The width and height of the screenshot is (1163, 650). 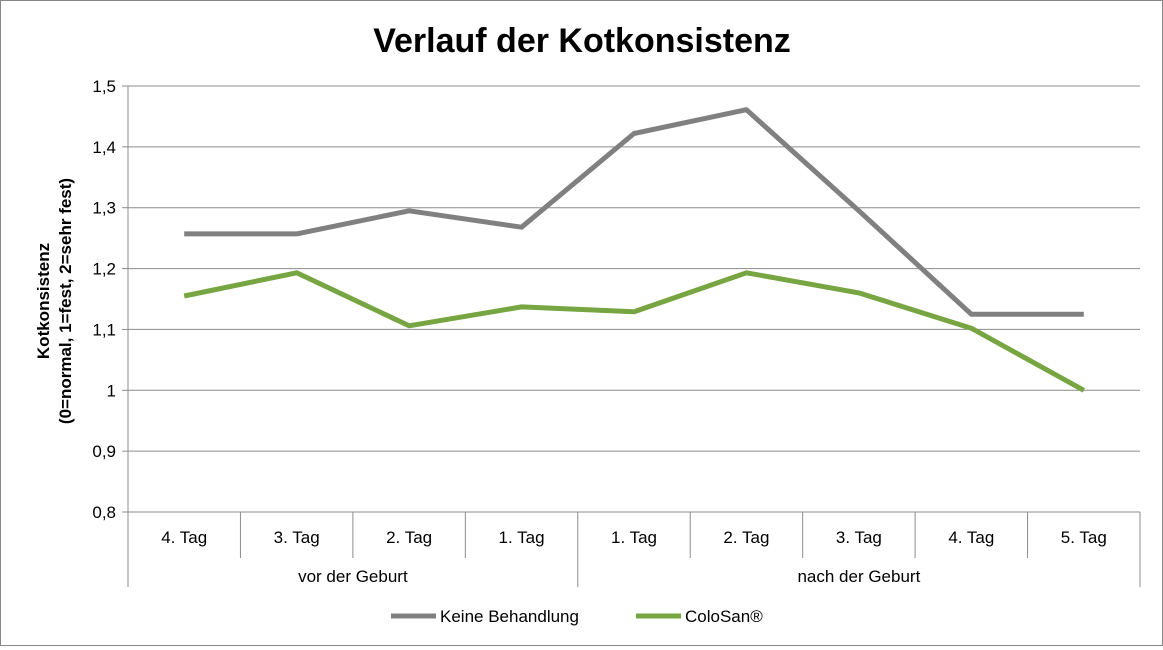 What do you see at coordinates (509, 616) in the screenshot?
I see `legend-label: Keine Behandlung` at bounding box center [509, 616].